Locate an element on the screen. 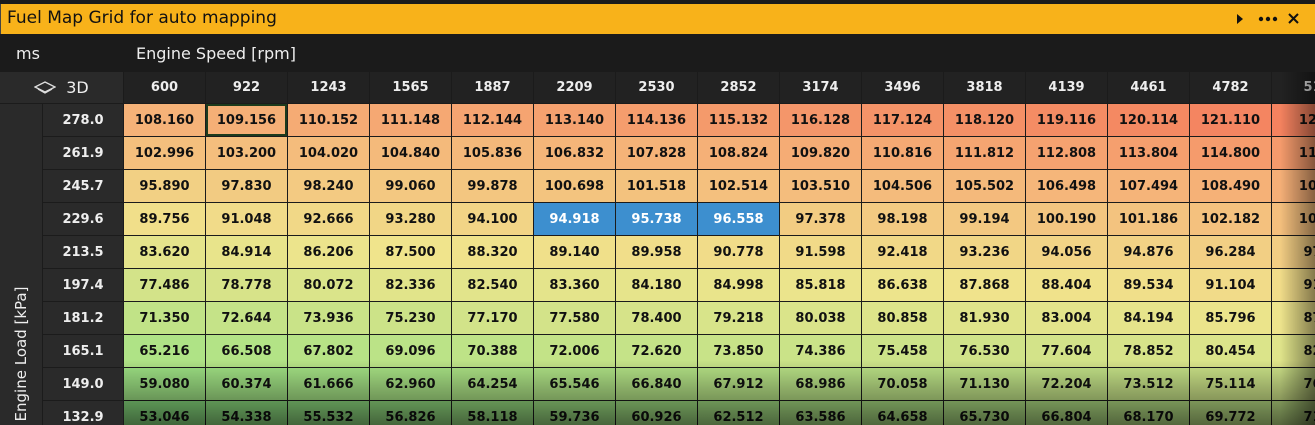 The image size is (1315, 425). map-cell: 71 is located at coordinates (1293, 413).